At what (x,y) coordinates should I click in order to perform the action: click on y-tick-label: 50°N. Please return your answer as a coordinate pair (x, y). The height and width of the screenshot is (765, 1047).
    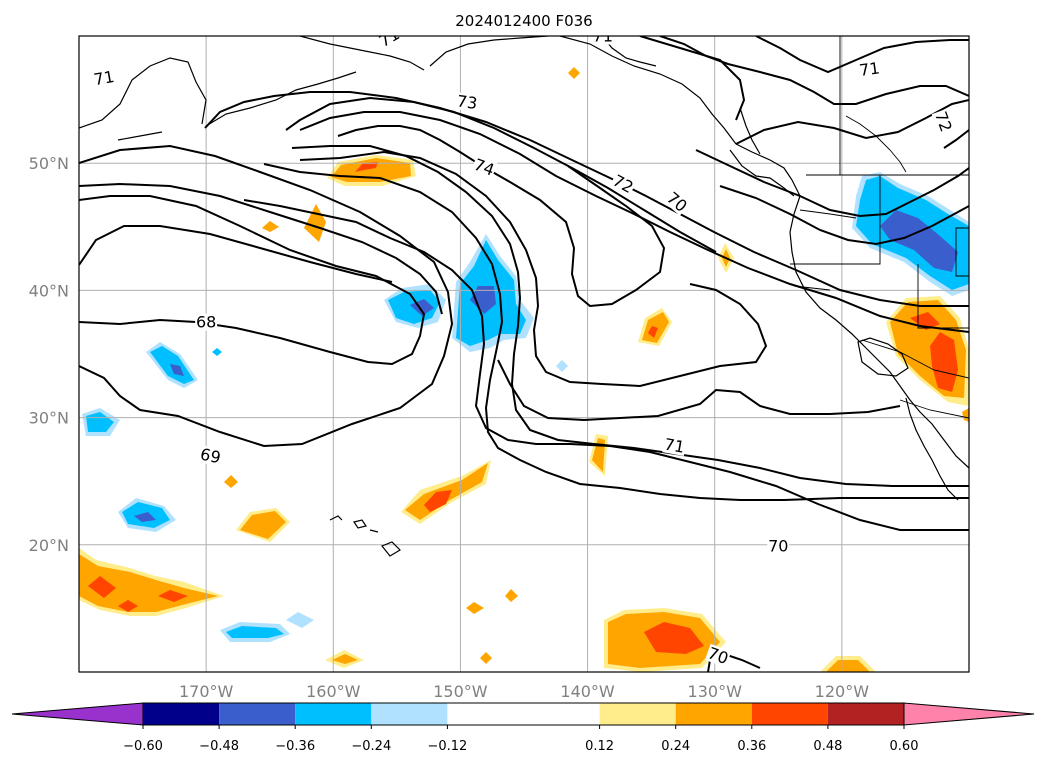
    Looking at the image, I should click on (49, 163).